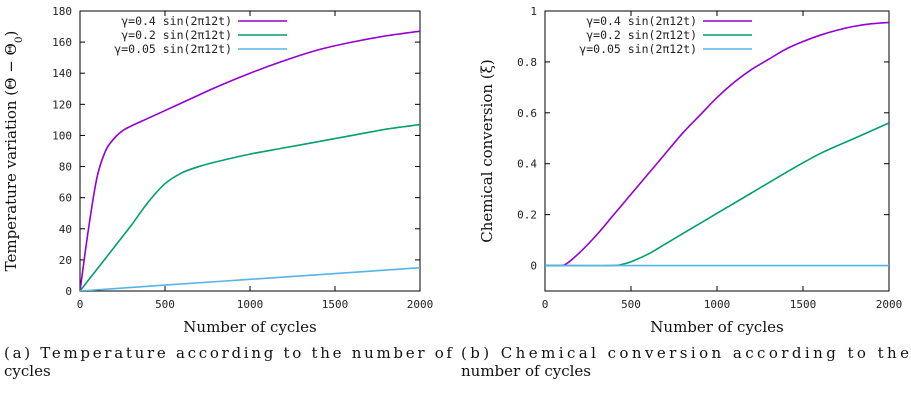 This screenshot has width=911, height=399. I want to click on y-tick-label: 0.2, so click(527, 215).